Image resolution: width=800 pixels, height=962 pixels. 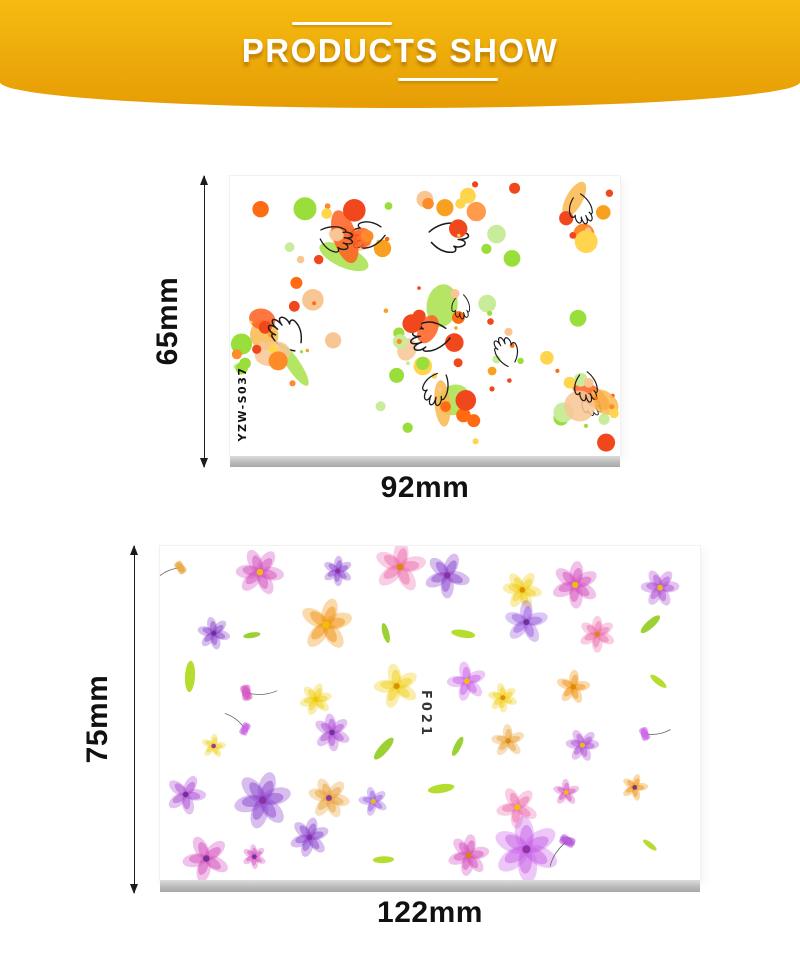 I want to click on width-dimension-label-2: 122mm, so click(x=430, y=912).